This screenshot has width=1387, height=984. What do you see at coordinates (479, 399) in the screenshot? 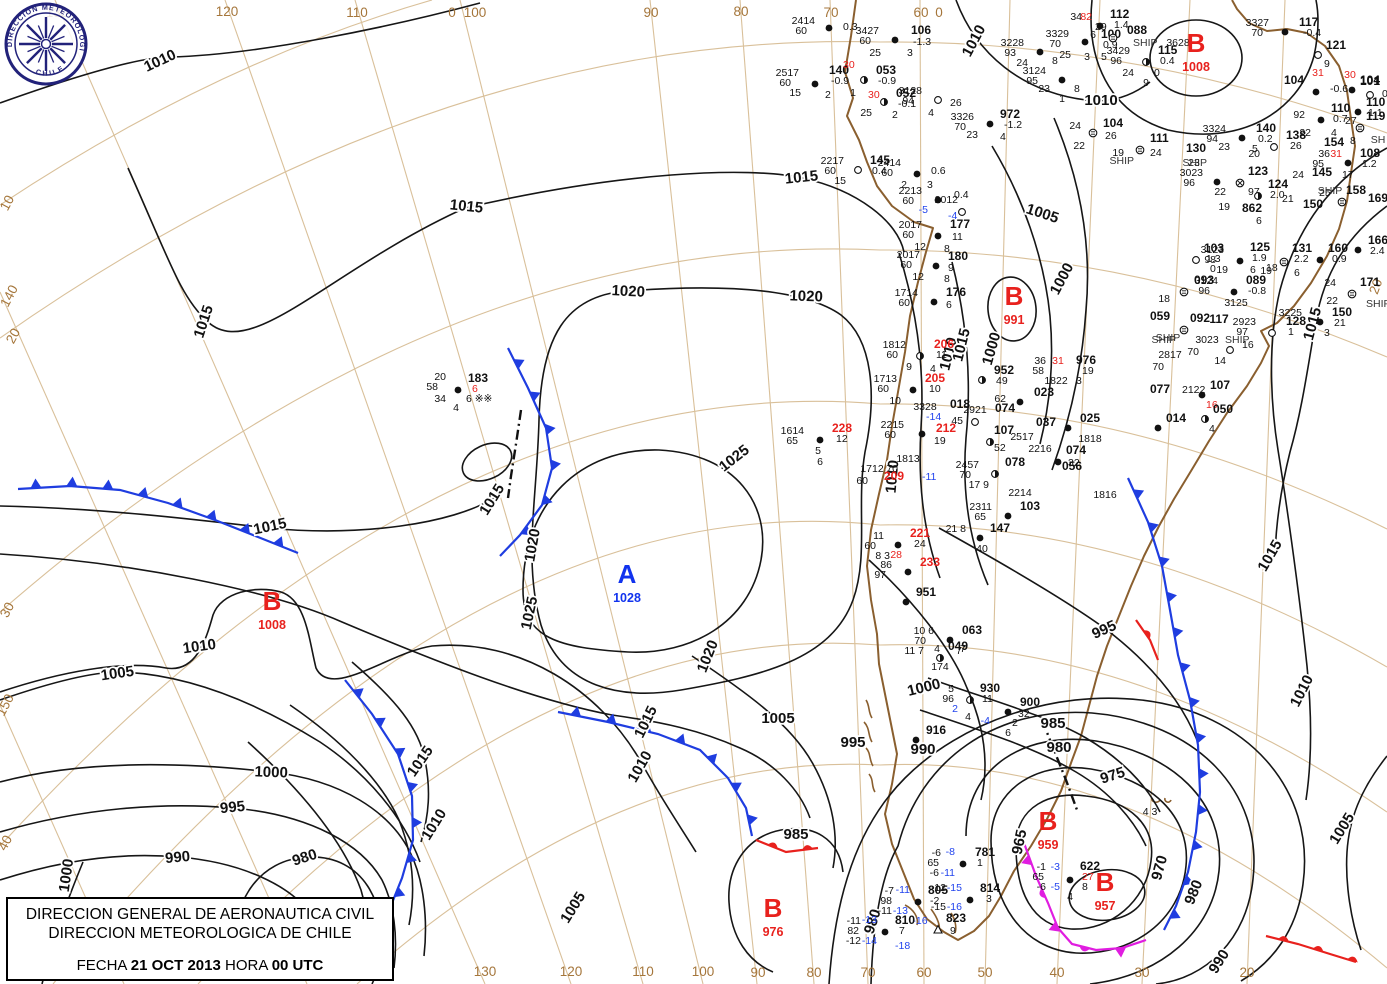
I see `station-value: 6 ※※` at bounding box center [479, 399].